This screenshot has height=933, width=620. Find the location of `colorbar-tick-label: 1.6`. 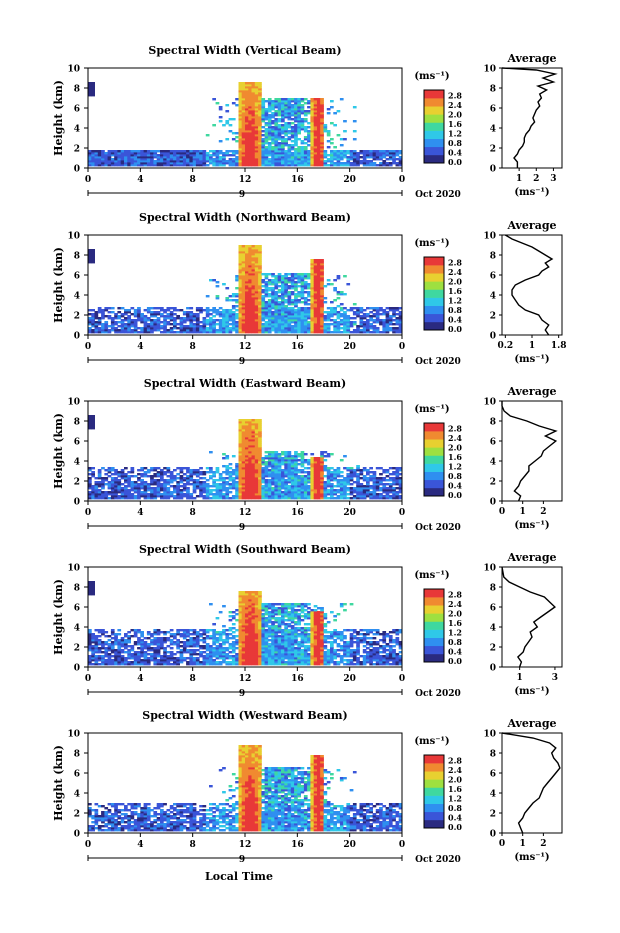

colorbar-tick-label: 1.6 is located at coordinates (455, 457).